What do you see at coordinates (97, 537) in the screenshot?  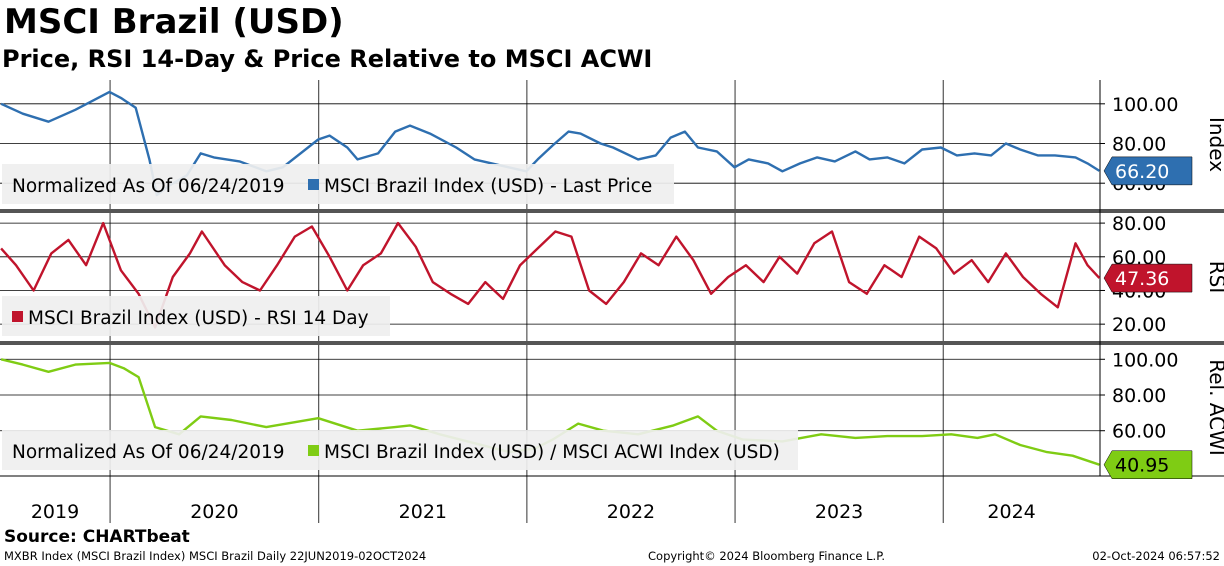 I see `source-note: Source: CHARTbeat` at bounding box center [97, 537].